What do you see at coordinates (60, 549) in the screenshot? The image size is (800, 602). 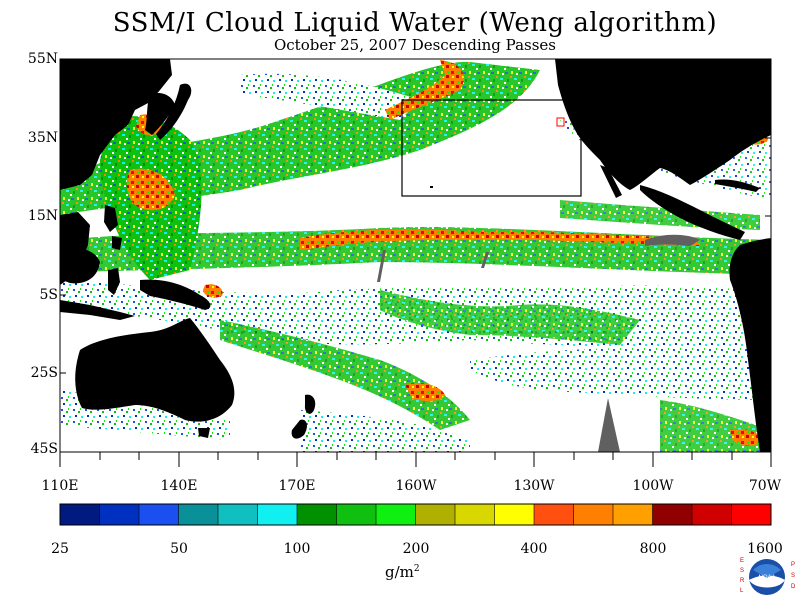 I see `colorbar-label: 25` at bounding box center [60, 549].